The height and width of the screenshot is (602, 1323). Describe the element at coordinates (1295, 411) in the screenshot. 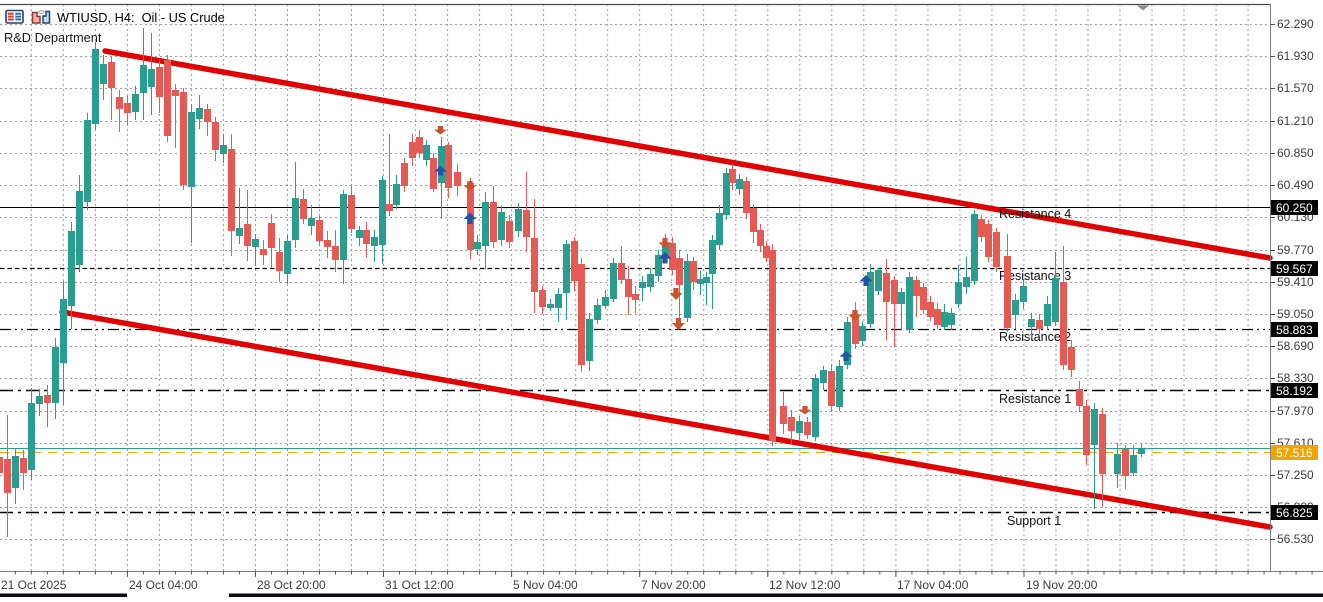

I see `svg-text: 57.970` at that location.